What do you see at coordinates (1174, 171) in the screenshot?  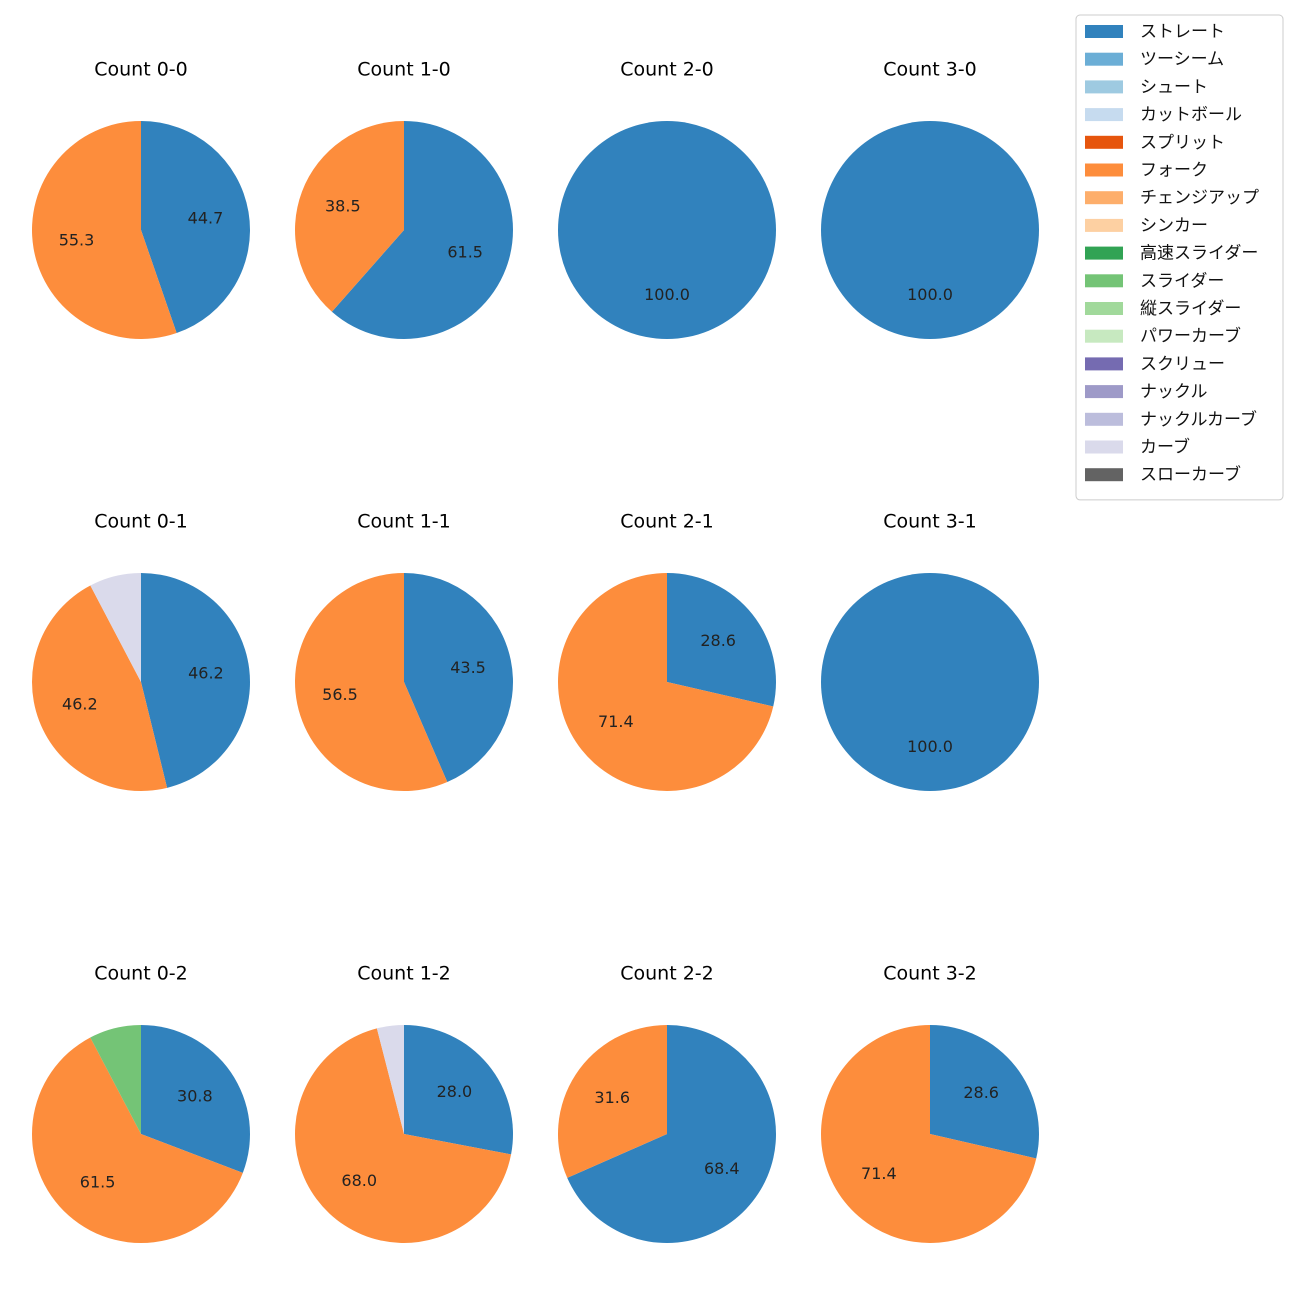 I see `legend-label: フォーク` at bounding box center [1174, 171].